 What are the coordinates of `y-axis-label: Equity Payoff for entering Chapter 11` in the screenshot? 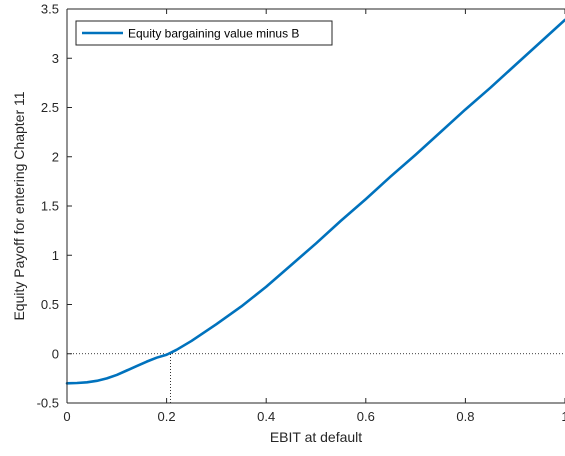 It's located at (19, 205).